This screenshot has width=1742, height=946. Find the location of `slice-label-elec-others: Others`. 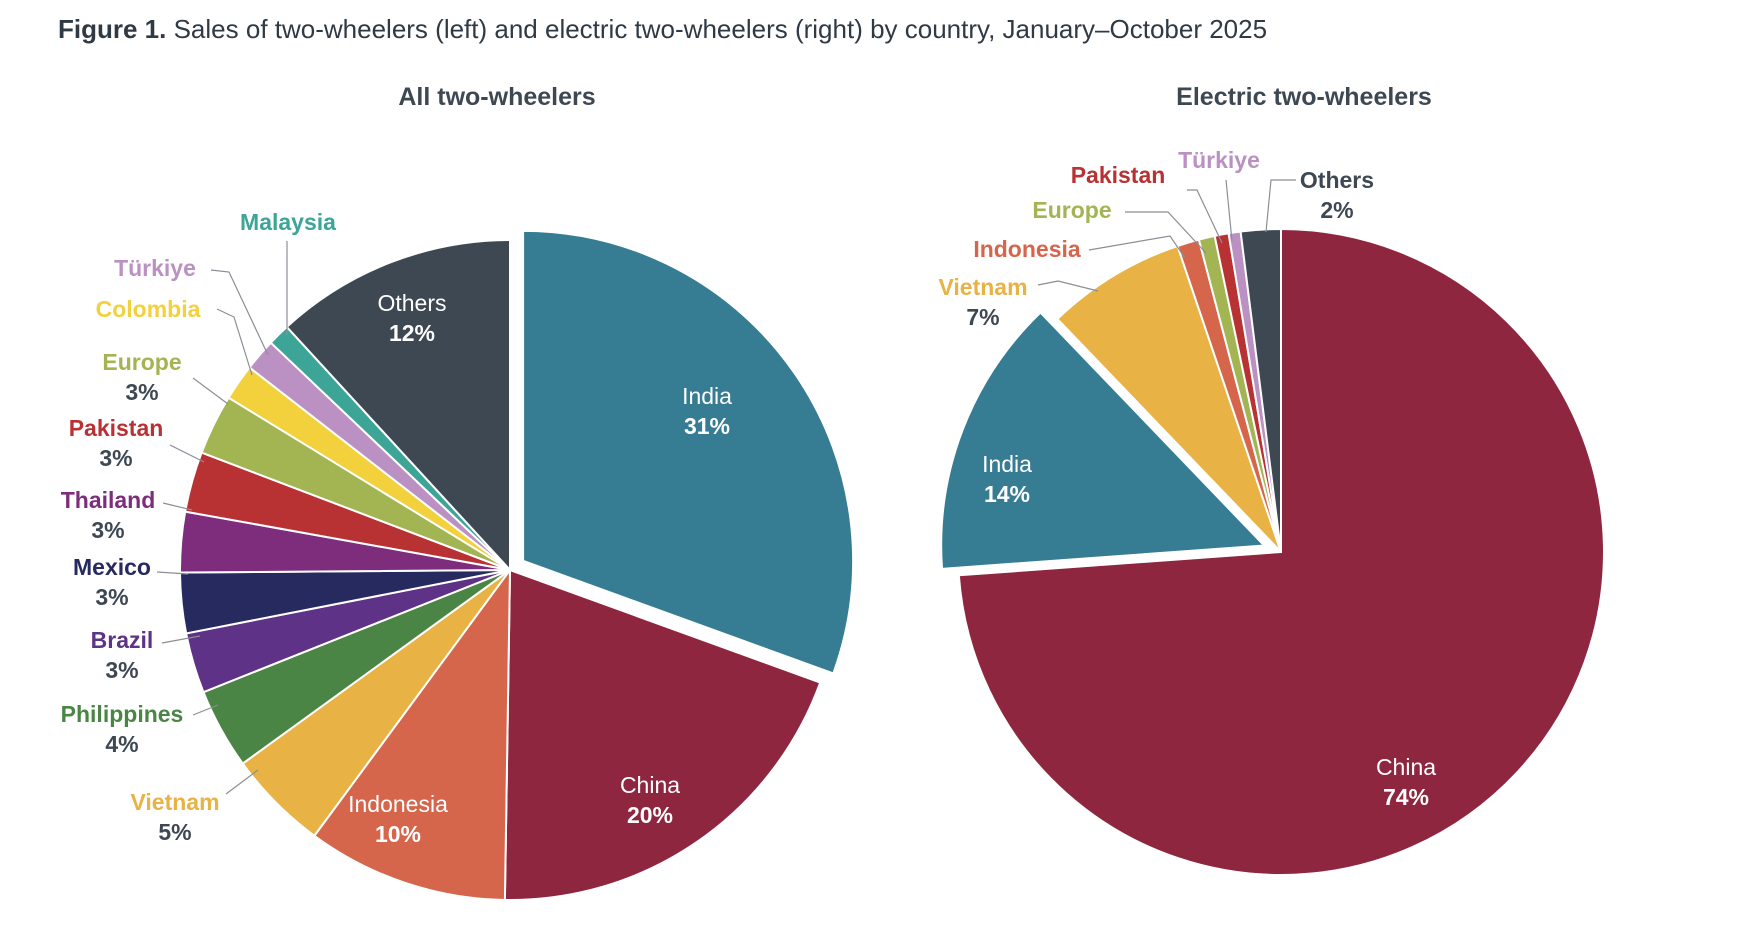

slice-label-elec-others: Others is located at coordinates (1337, 180).